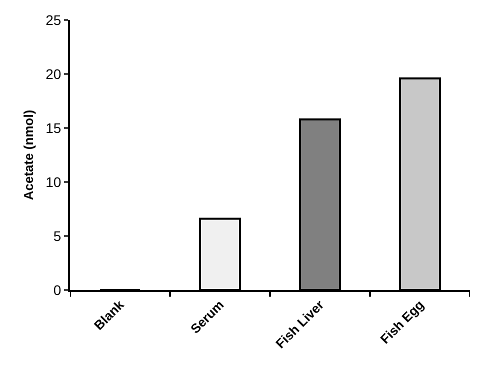 Image resolution: width=495 pixels, height=380 pixels. I want to click on x-tick-label: Fish Egg, so click(402, 322).